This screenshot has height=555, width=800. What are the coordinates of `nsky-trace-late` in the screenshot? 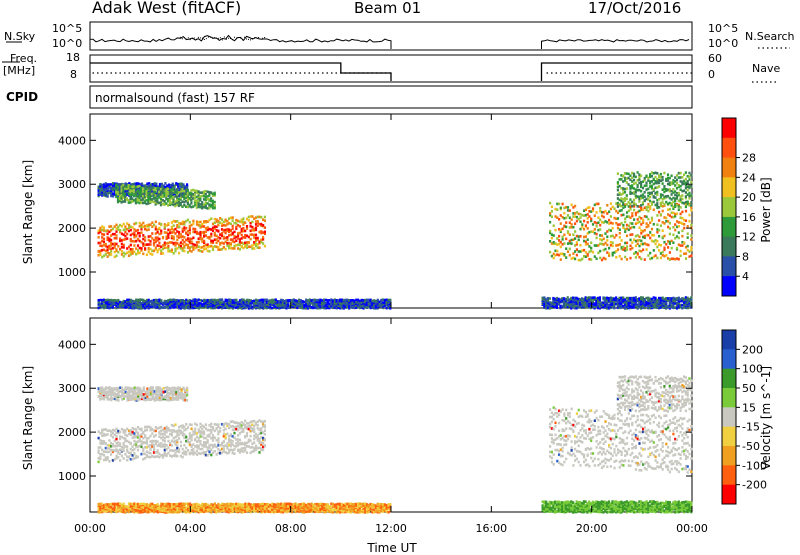 It's located at (616, 45).